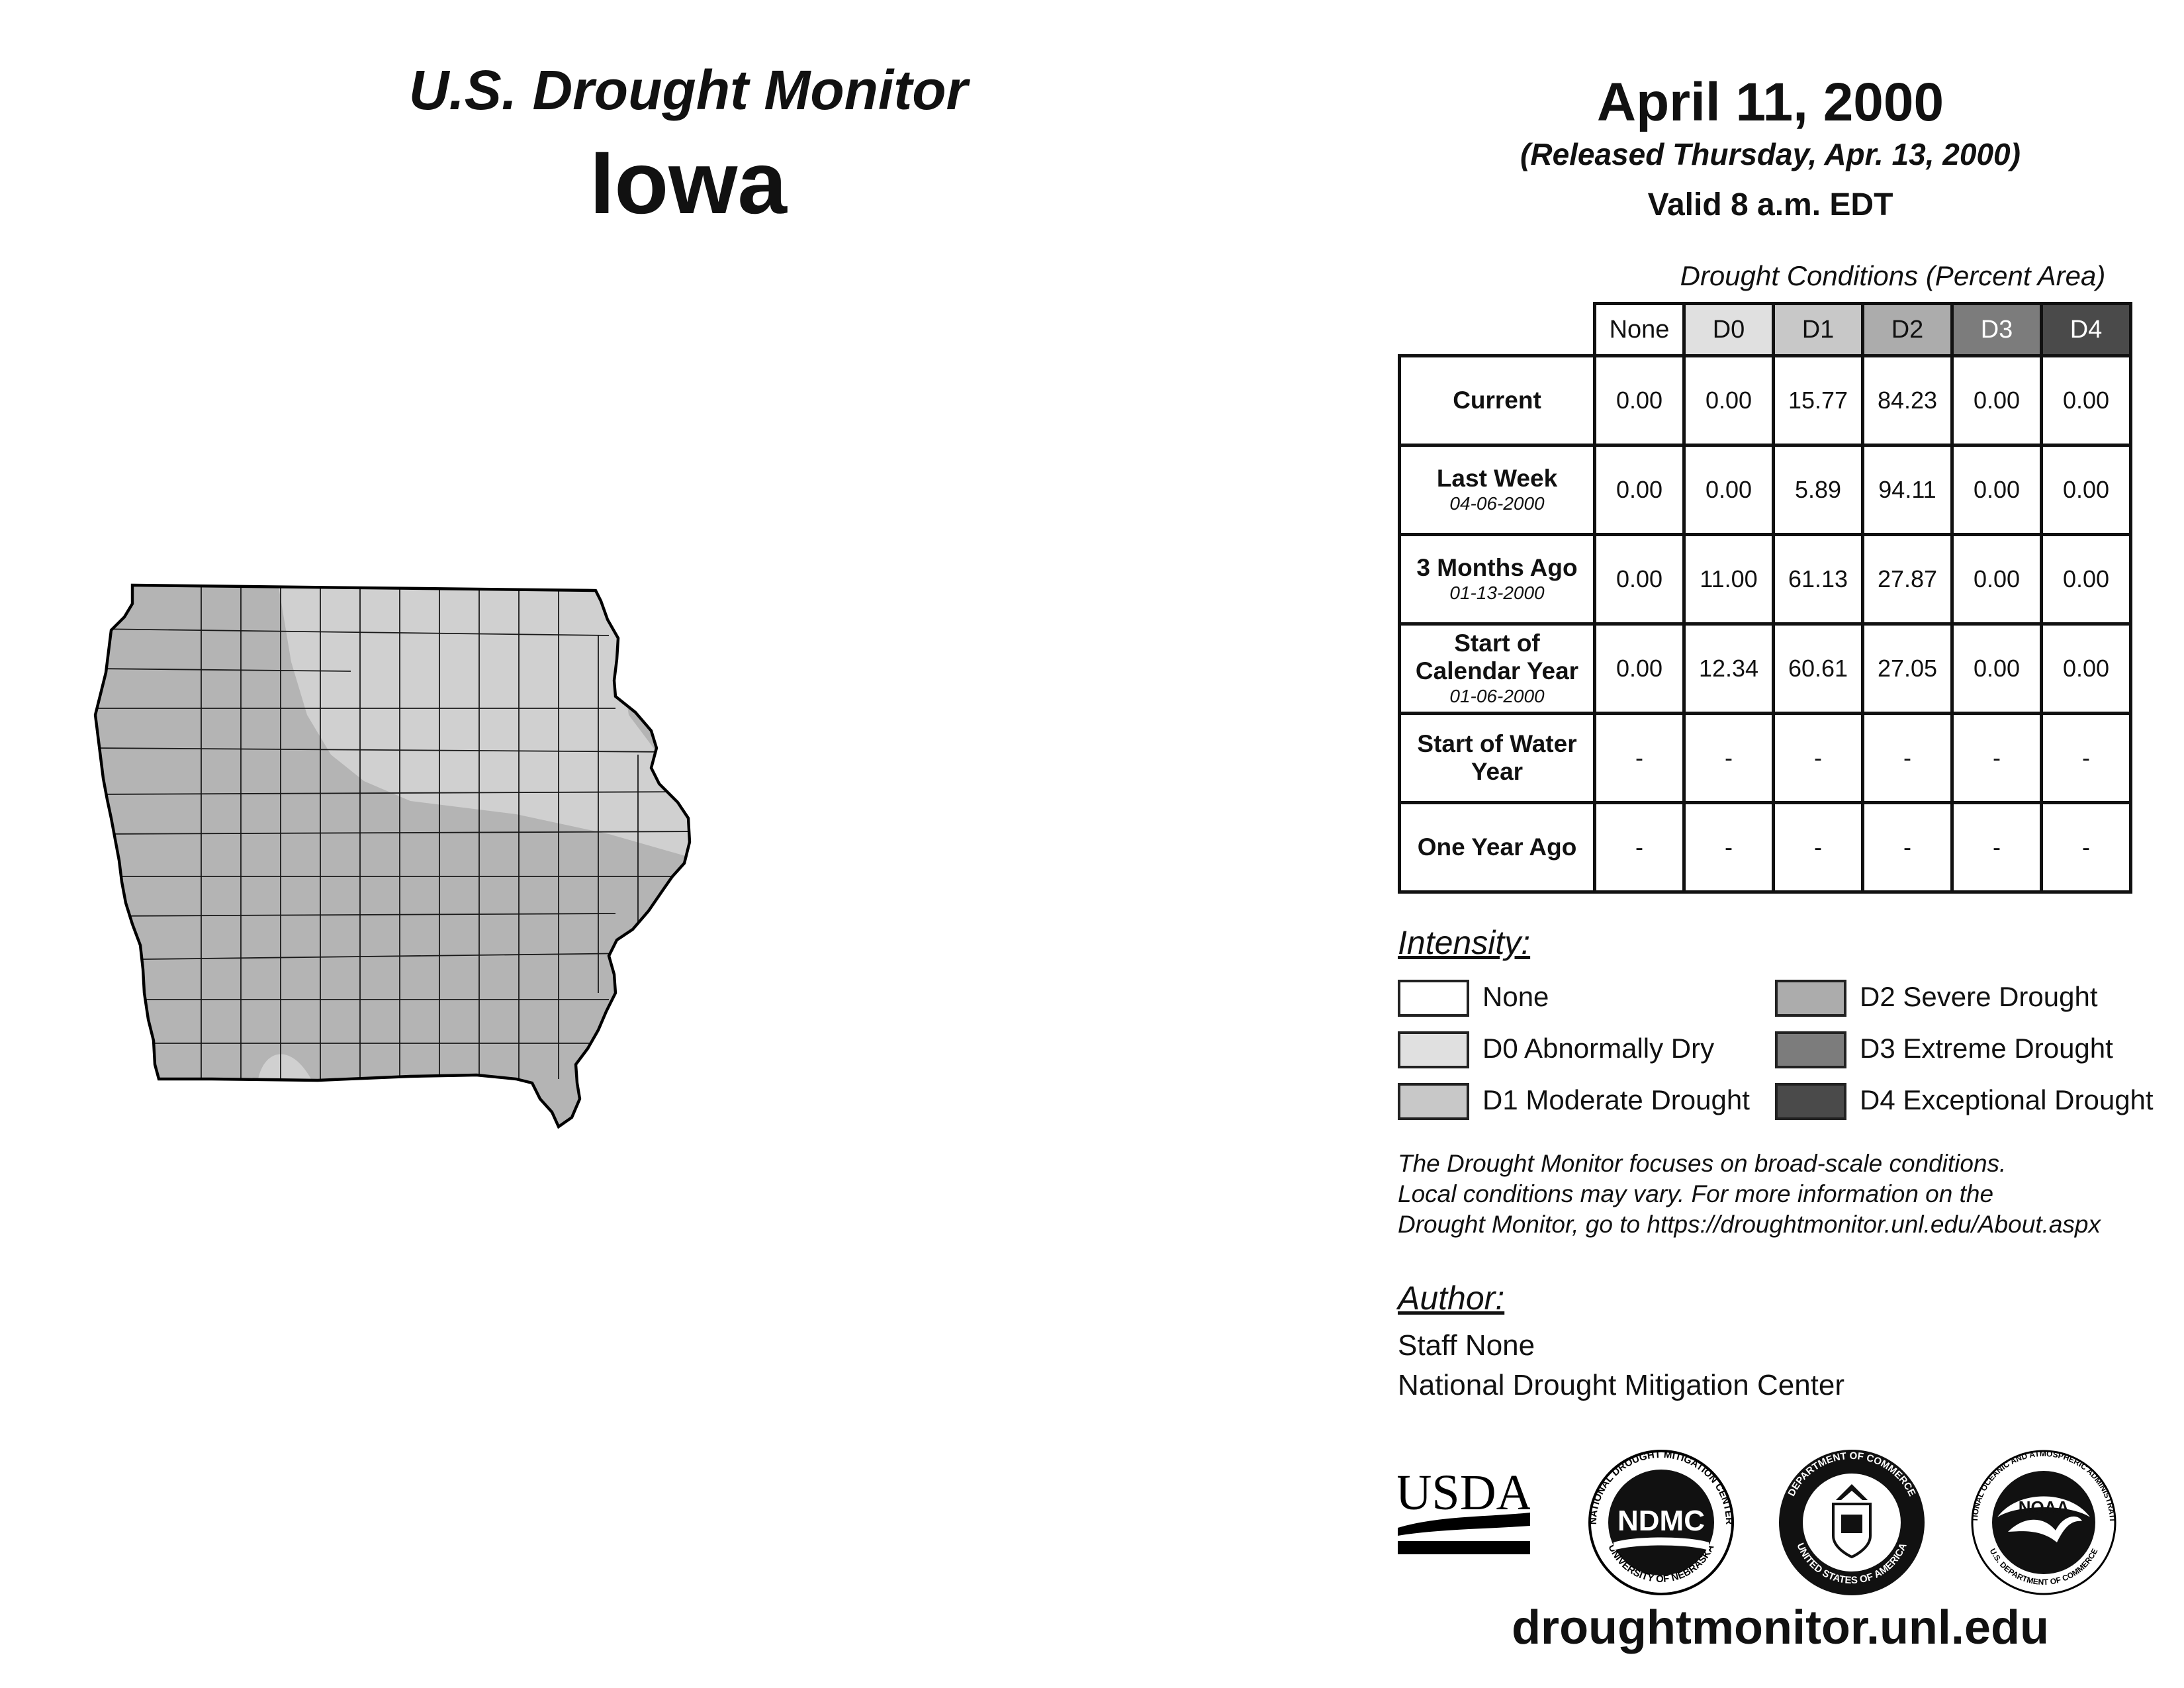  Describe the element at coordinates (1497, 567) in the screenshot. I see `row-title: 3 Months Ago` at that location.